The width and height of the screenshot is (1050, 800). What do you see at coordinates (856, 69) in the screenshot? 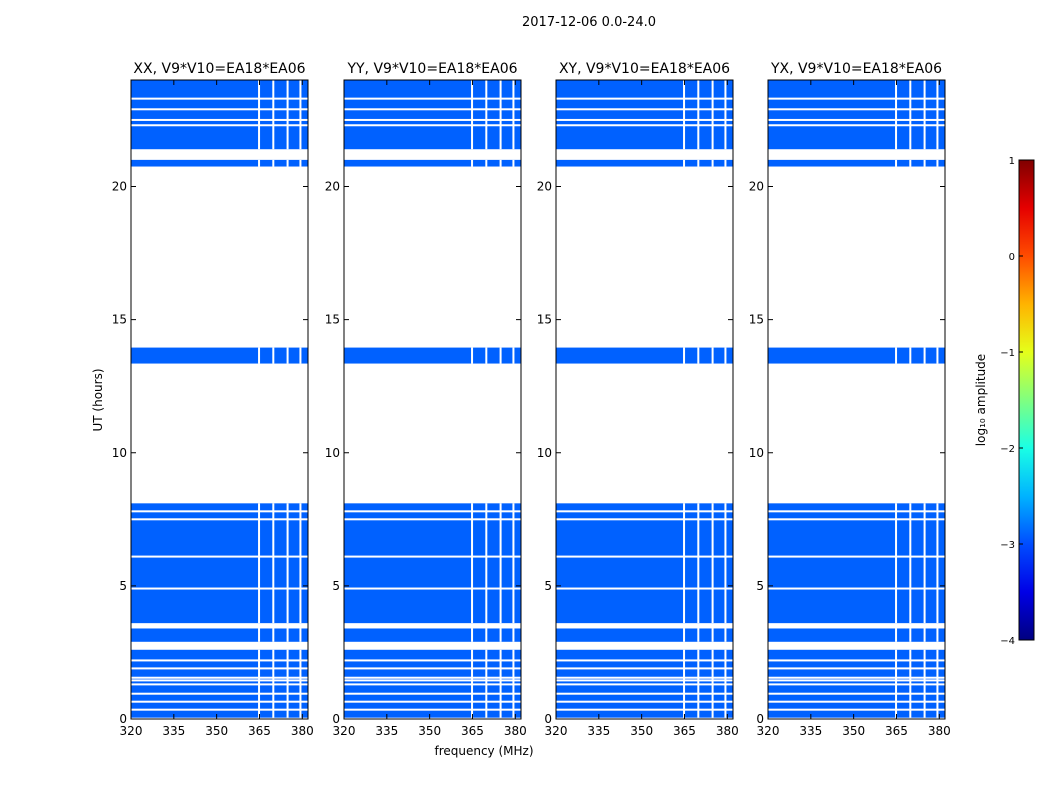
I see `panel-title: YX, V9*V10=EA18*EA06` at bounding box center [856, 69].